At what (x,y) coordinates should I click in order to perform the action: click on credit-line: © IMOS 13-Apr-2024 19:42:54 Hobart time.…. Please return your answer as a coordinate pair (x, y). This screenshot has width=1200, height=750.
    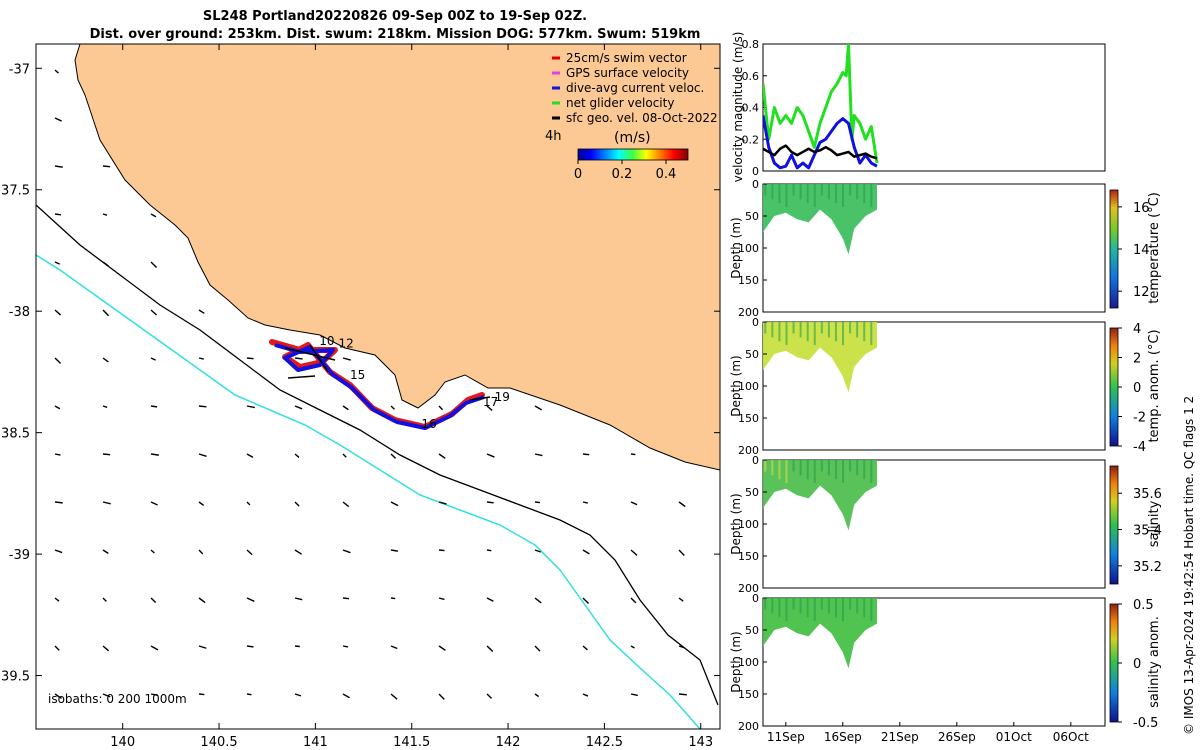
    Looking at the image, I should click on (1189, 565).